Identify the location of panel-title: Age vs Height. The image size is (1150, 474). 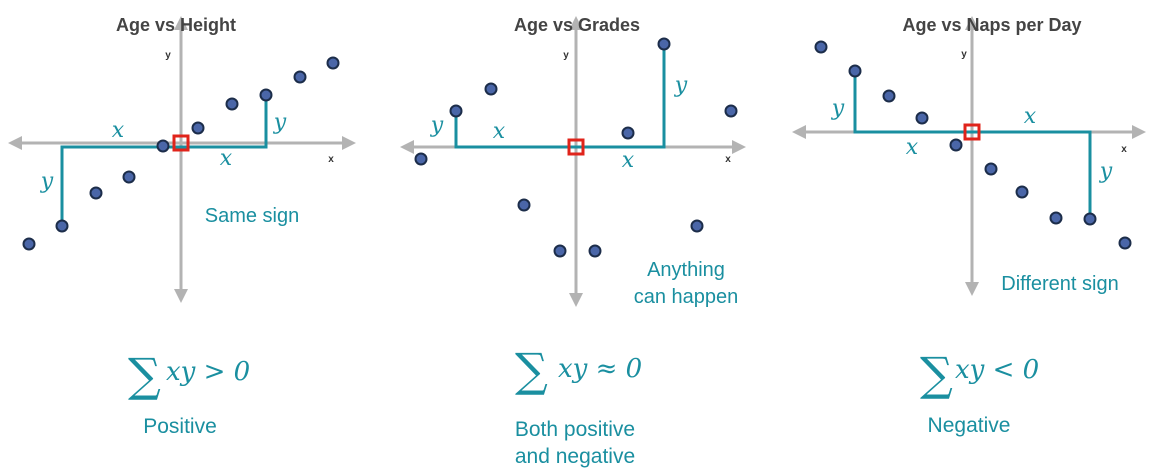
(176, 25).